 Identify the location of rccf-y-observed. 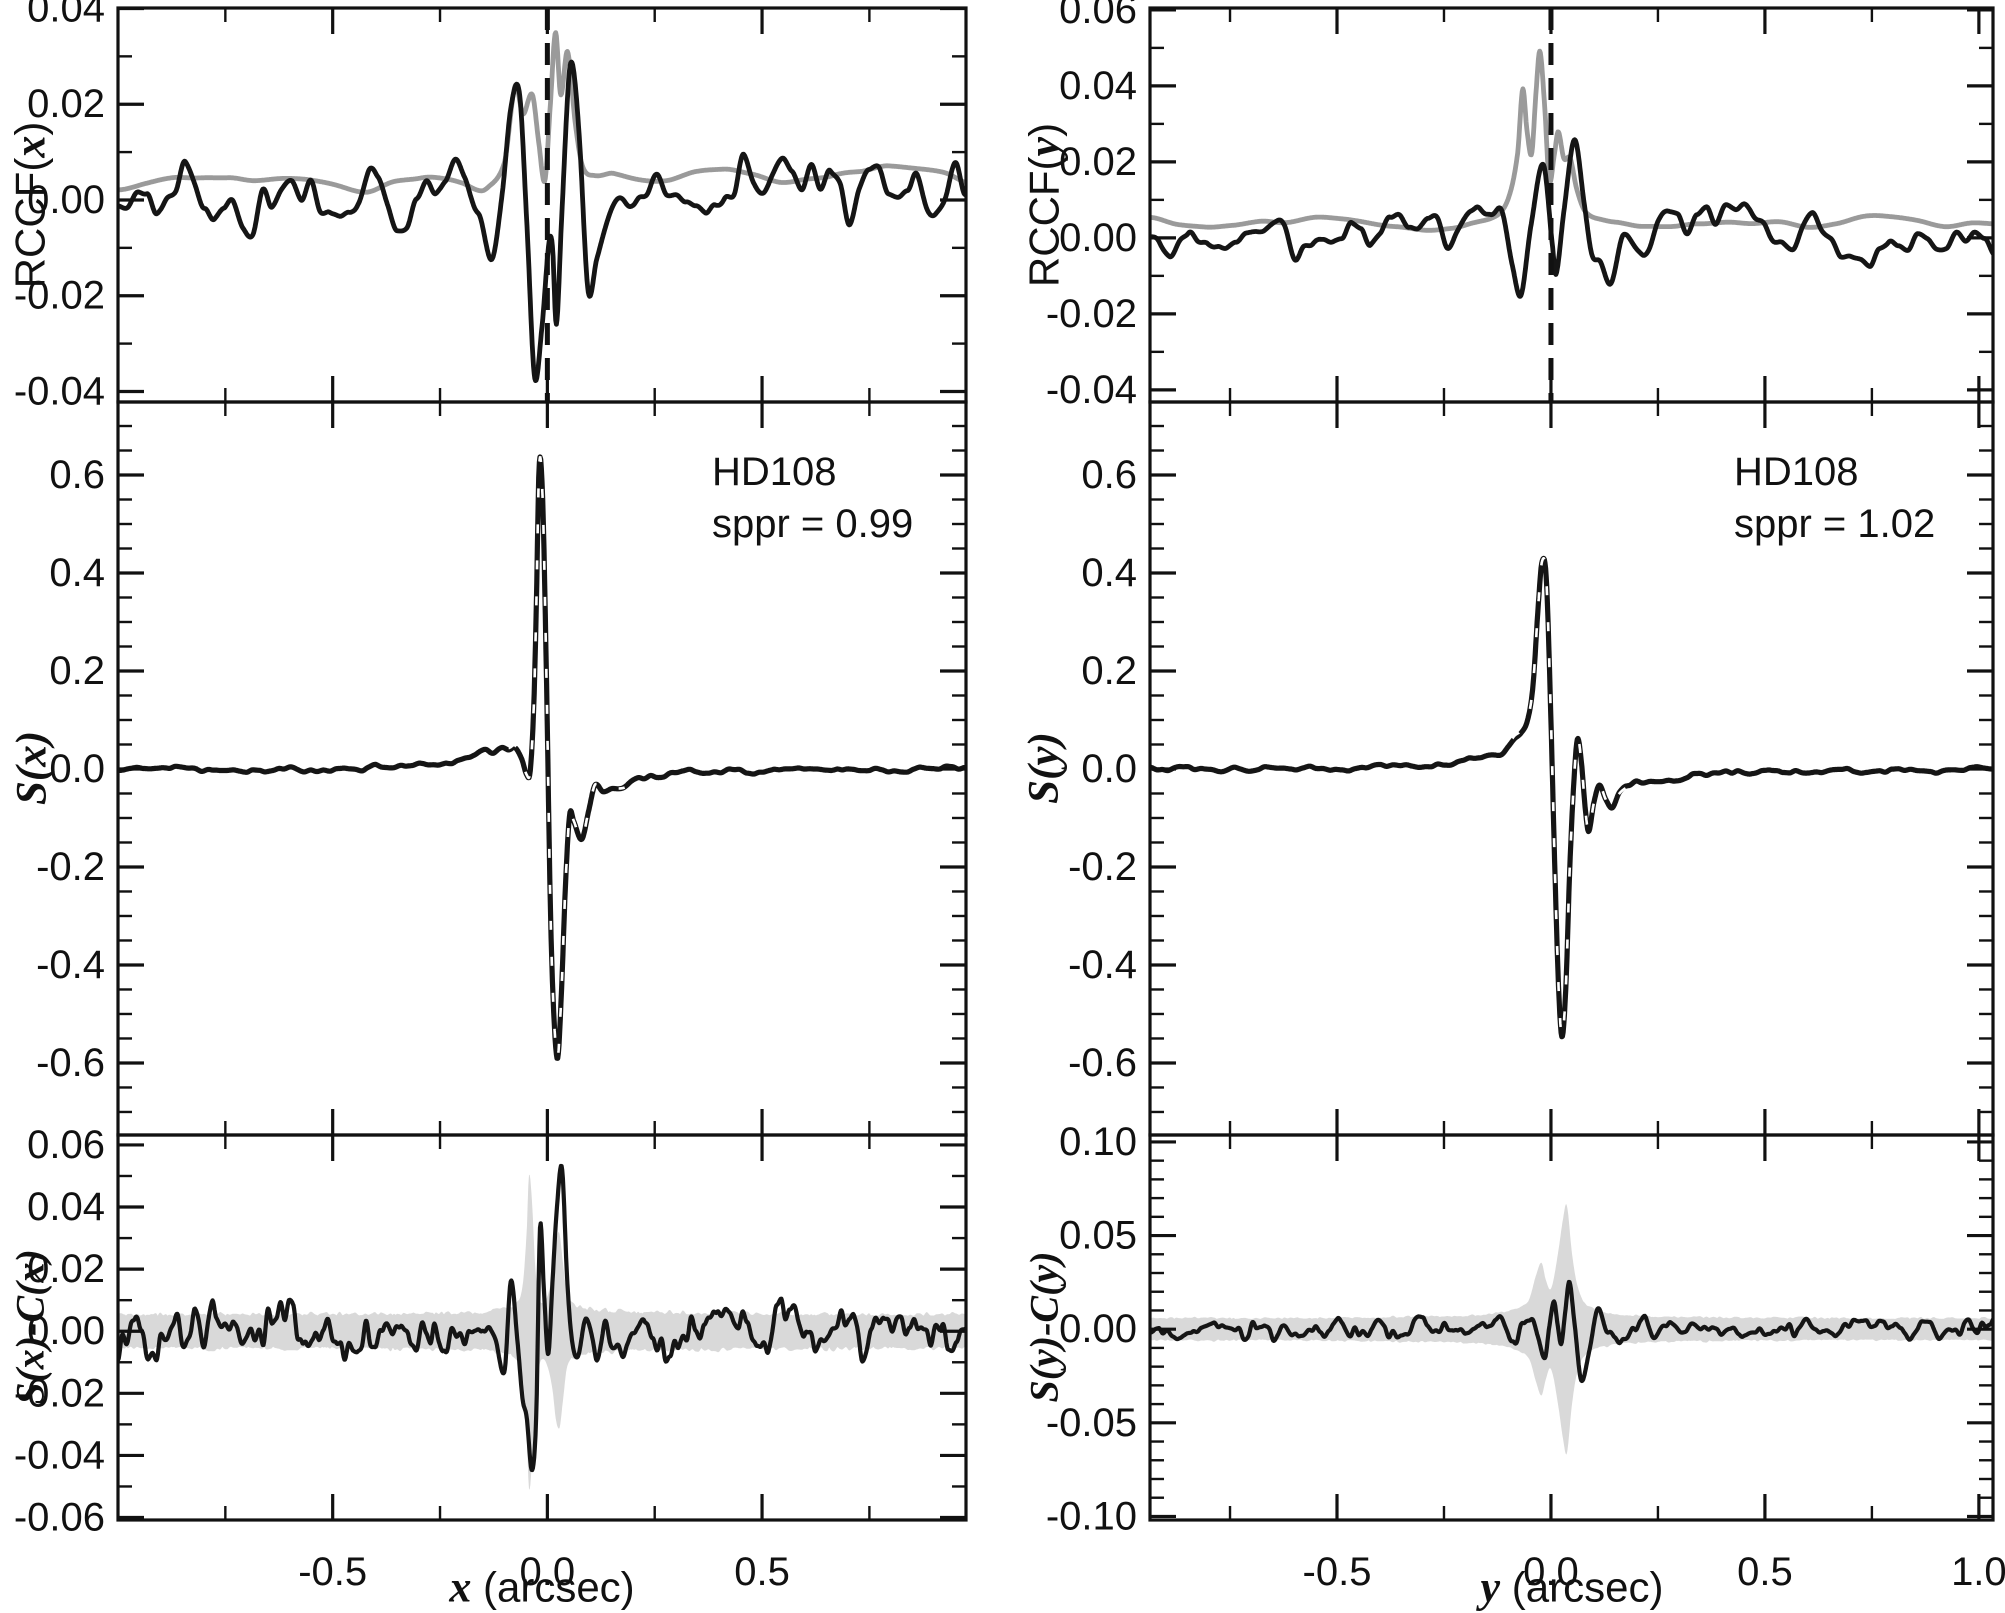
(1571, 218).